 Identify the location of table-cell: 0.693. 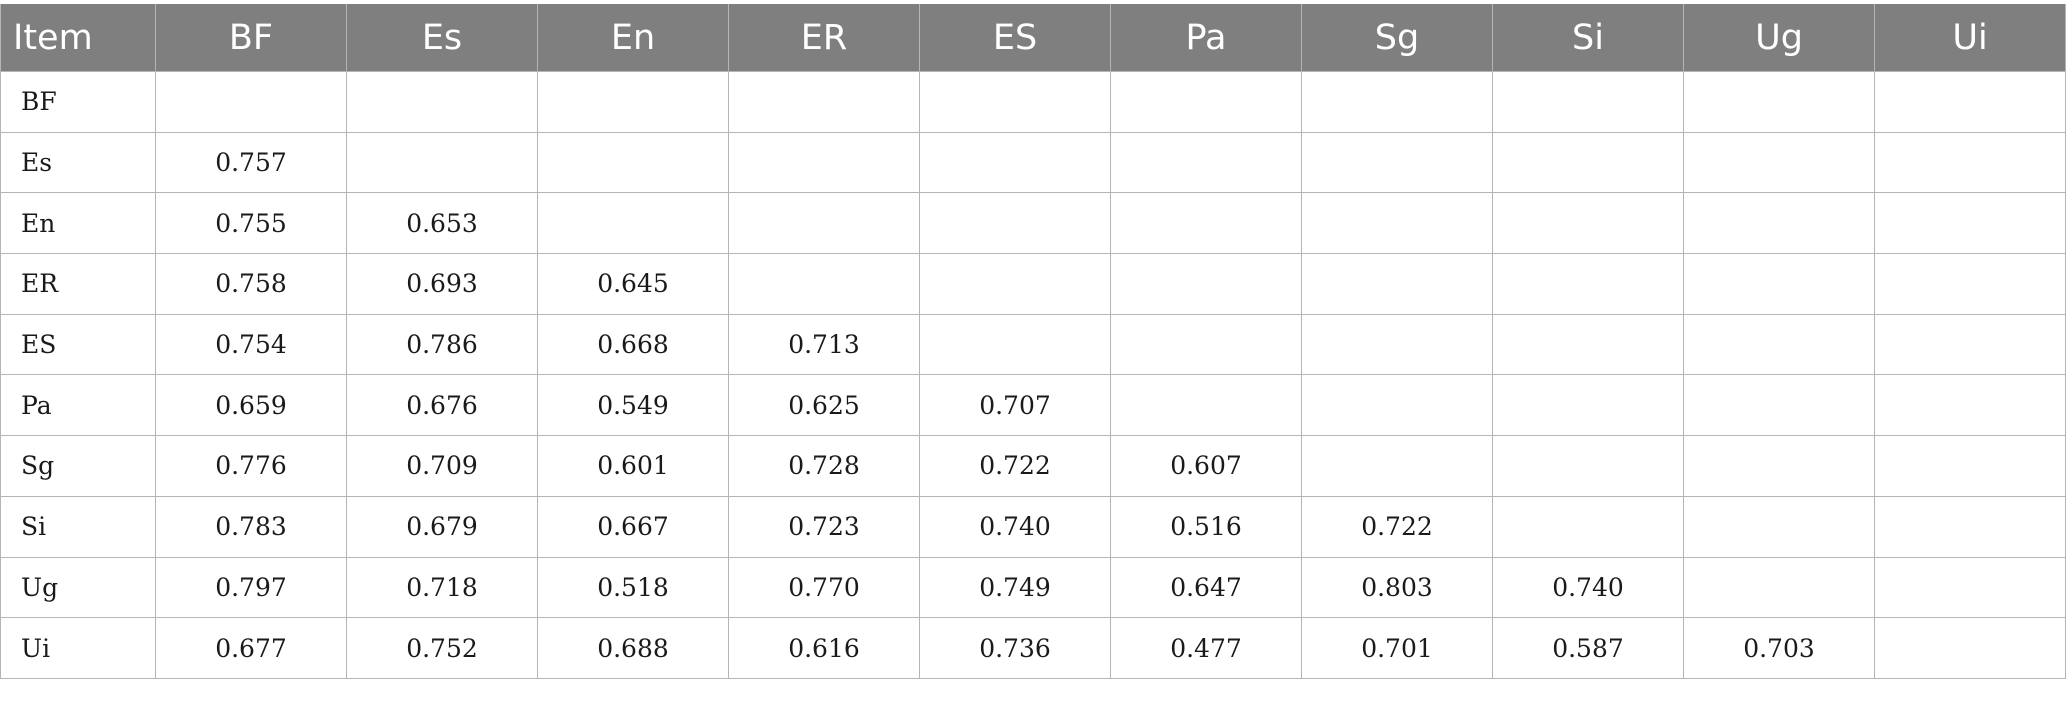
(442, 284).